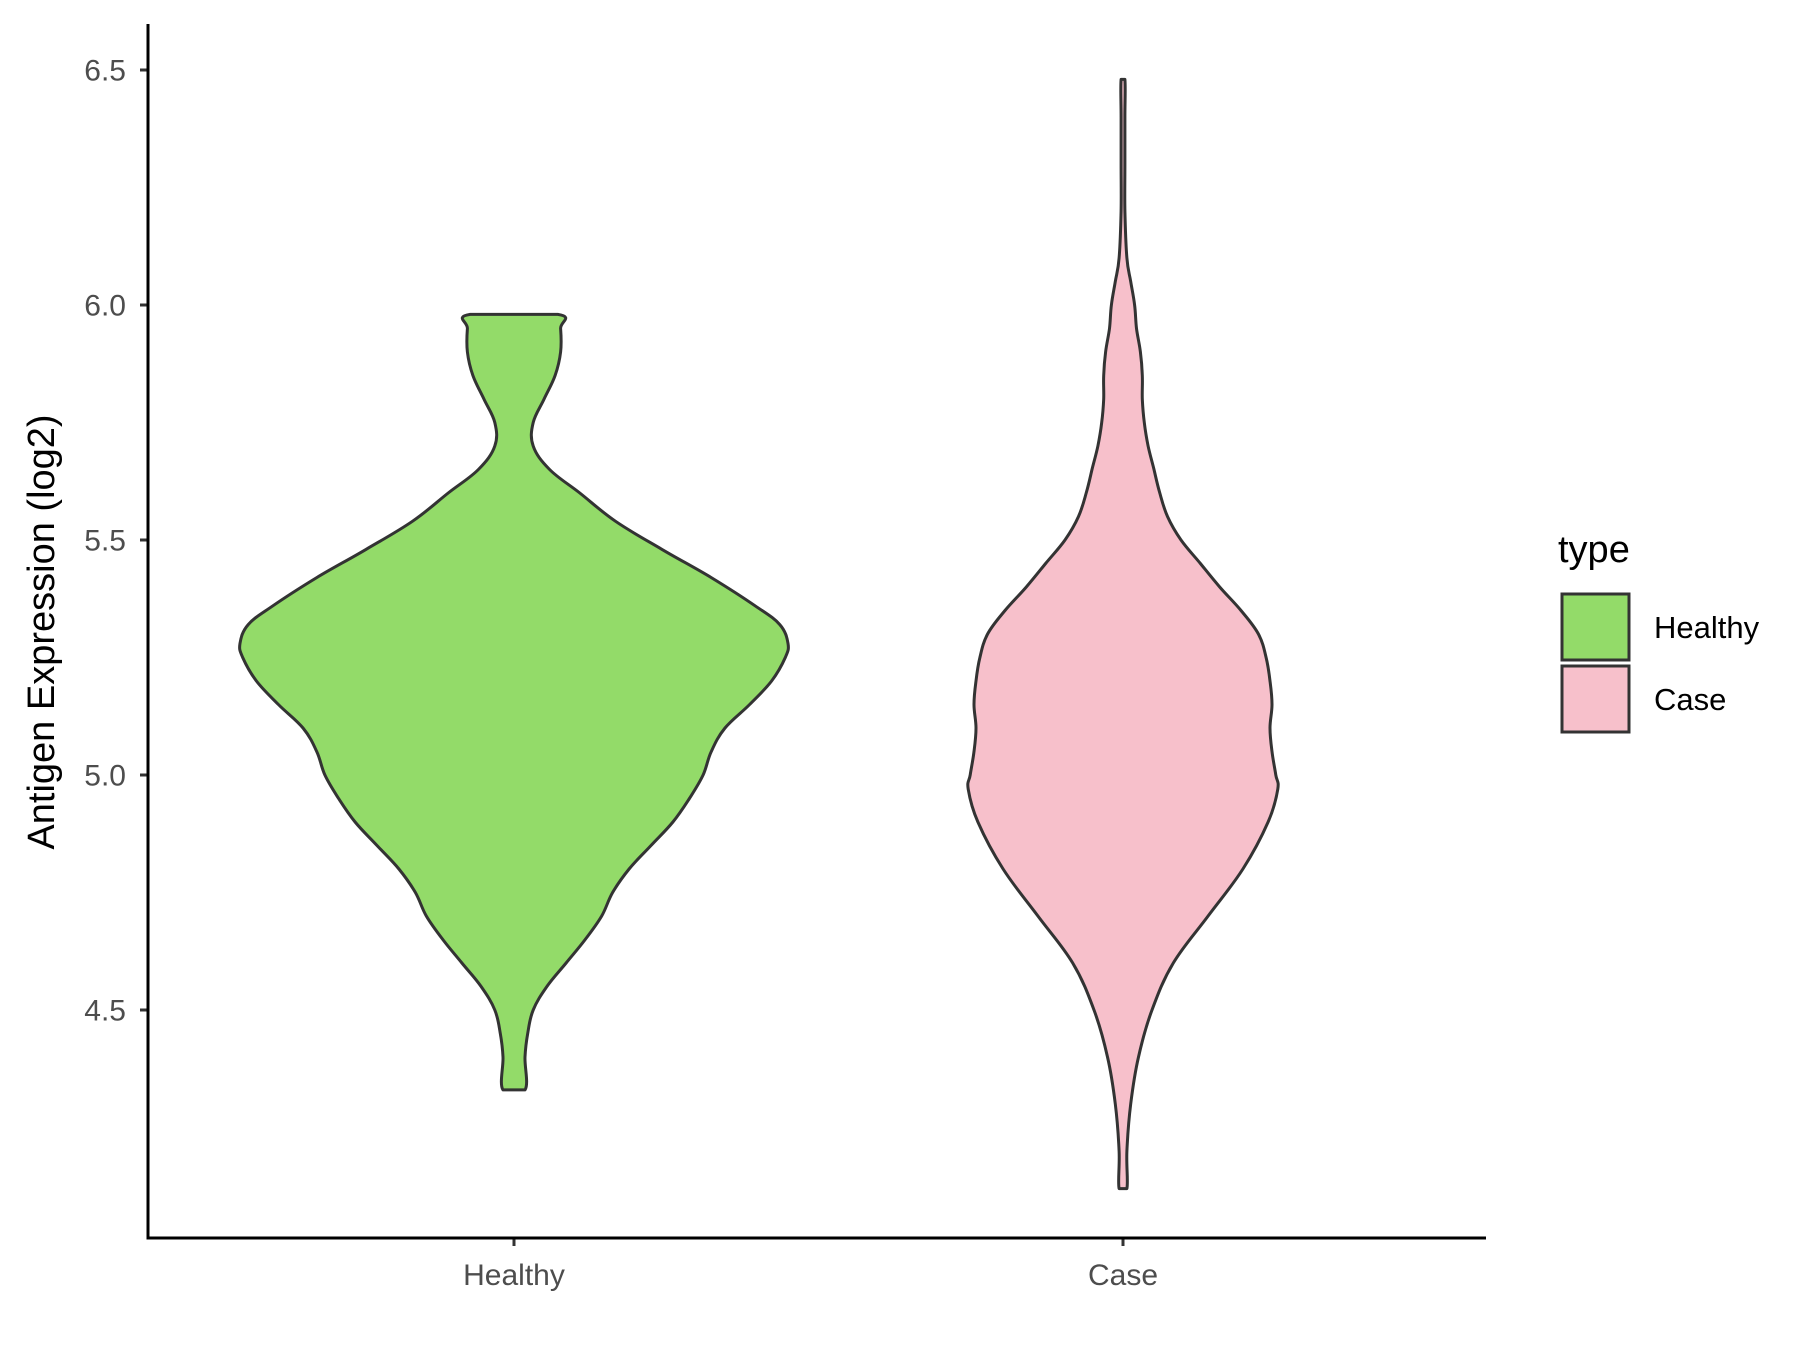  I want to click on legend-key-case, so click(1595, 699).